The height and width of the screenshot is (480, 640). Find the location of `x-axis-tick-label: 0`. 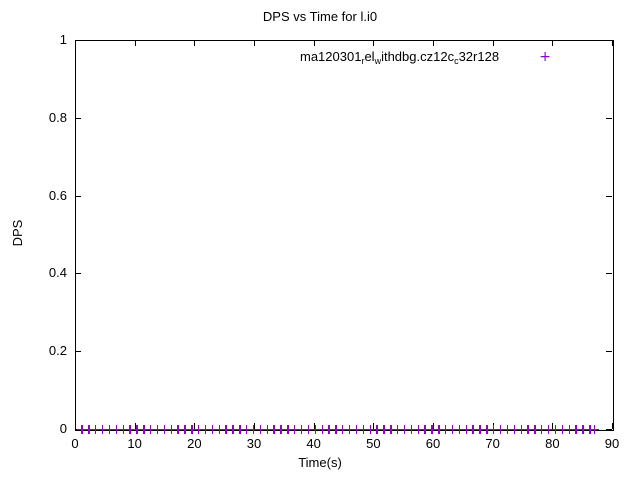

x-axis-tick-label: 0 is located at coordinates (75, 443).